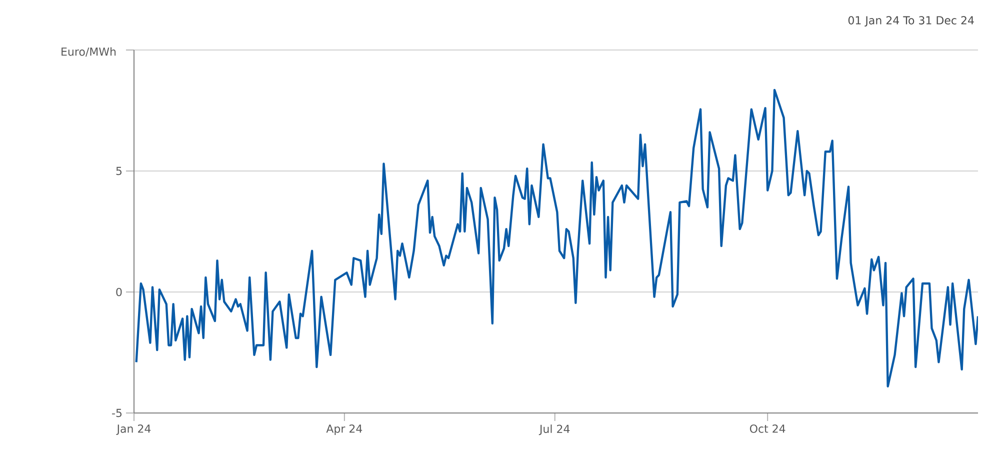 The image size is (982, 452). What do you see at coordinates (119, 171) in the screenshot?
I see `y-tick-label: 5` at bounding box center [119, 171].